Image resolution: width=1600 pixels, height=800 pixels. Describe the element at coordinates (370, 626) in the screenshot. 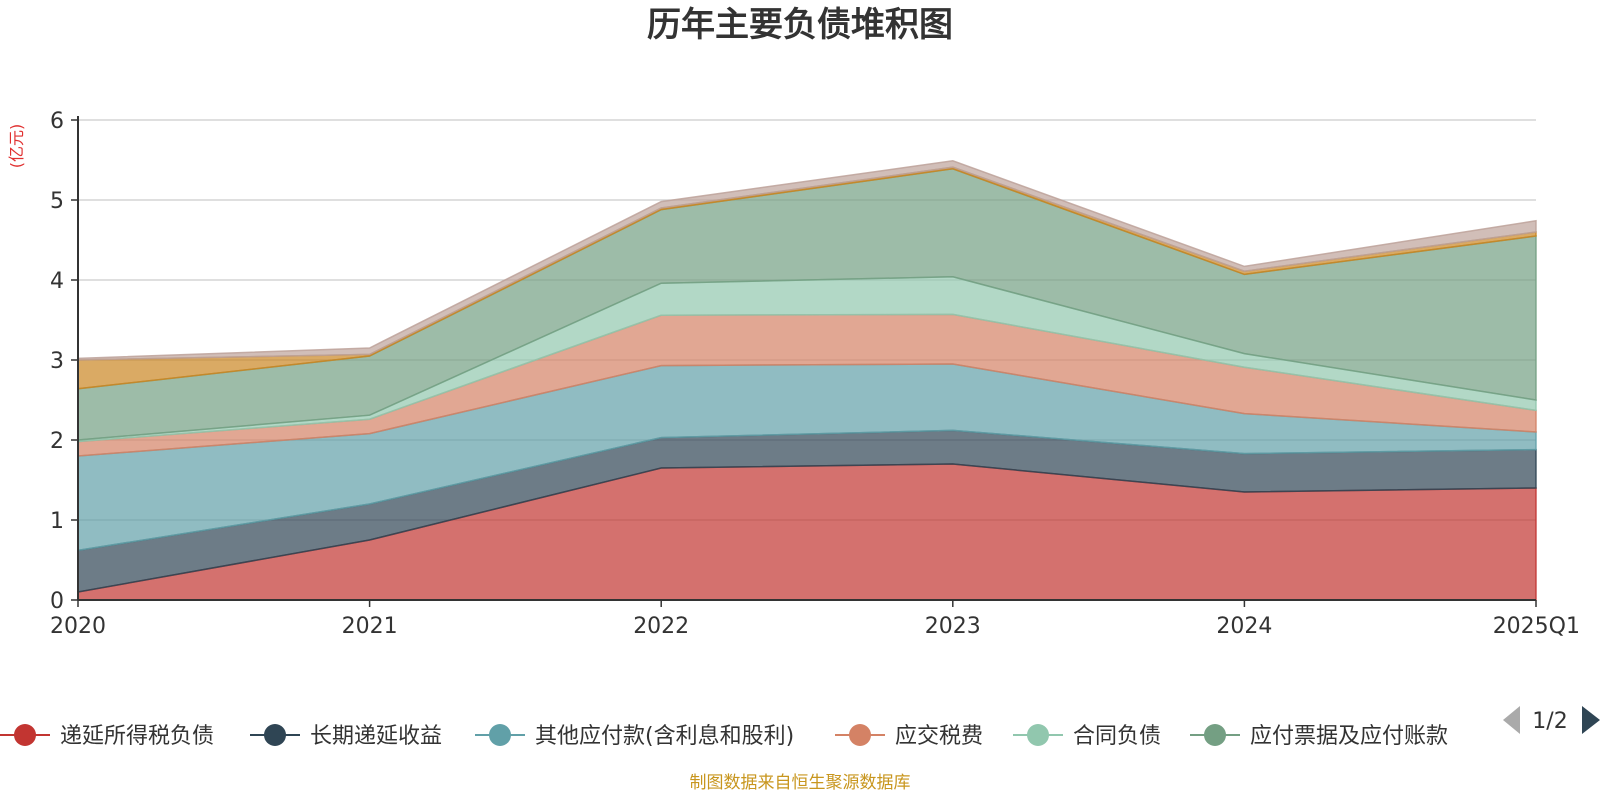

I see `x-tick-label-1: 2021` at that location.